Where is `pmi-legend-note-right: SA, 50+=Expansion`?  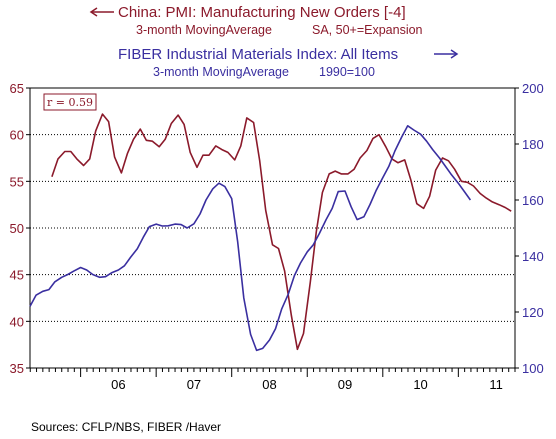
pmi-legend-note-right: SA, 50+=Expansion is located at coordinates (367, 30).